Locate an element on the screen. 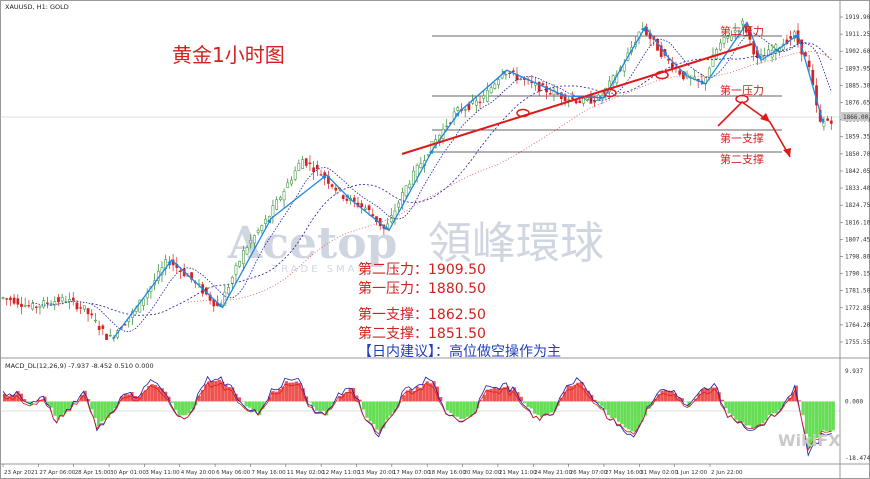  price-tick-label: 1755.55 is located at coordinates (857, 342).